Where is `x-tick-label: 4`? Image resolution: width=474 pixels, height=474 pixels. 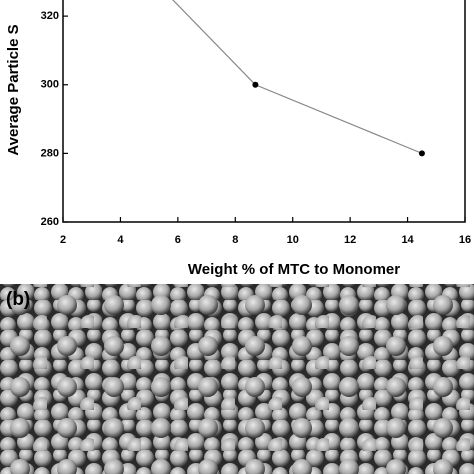
x-tick-label: 4 is located at coordinates (120, 240).